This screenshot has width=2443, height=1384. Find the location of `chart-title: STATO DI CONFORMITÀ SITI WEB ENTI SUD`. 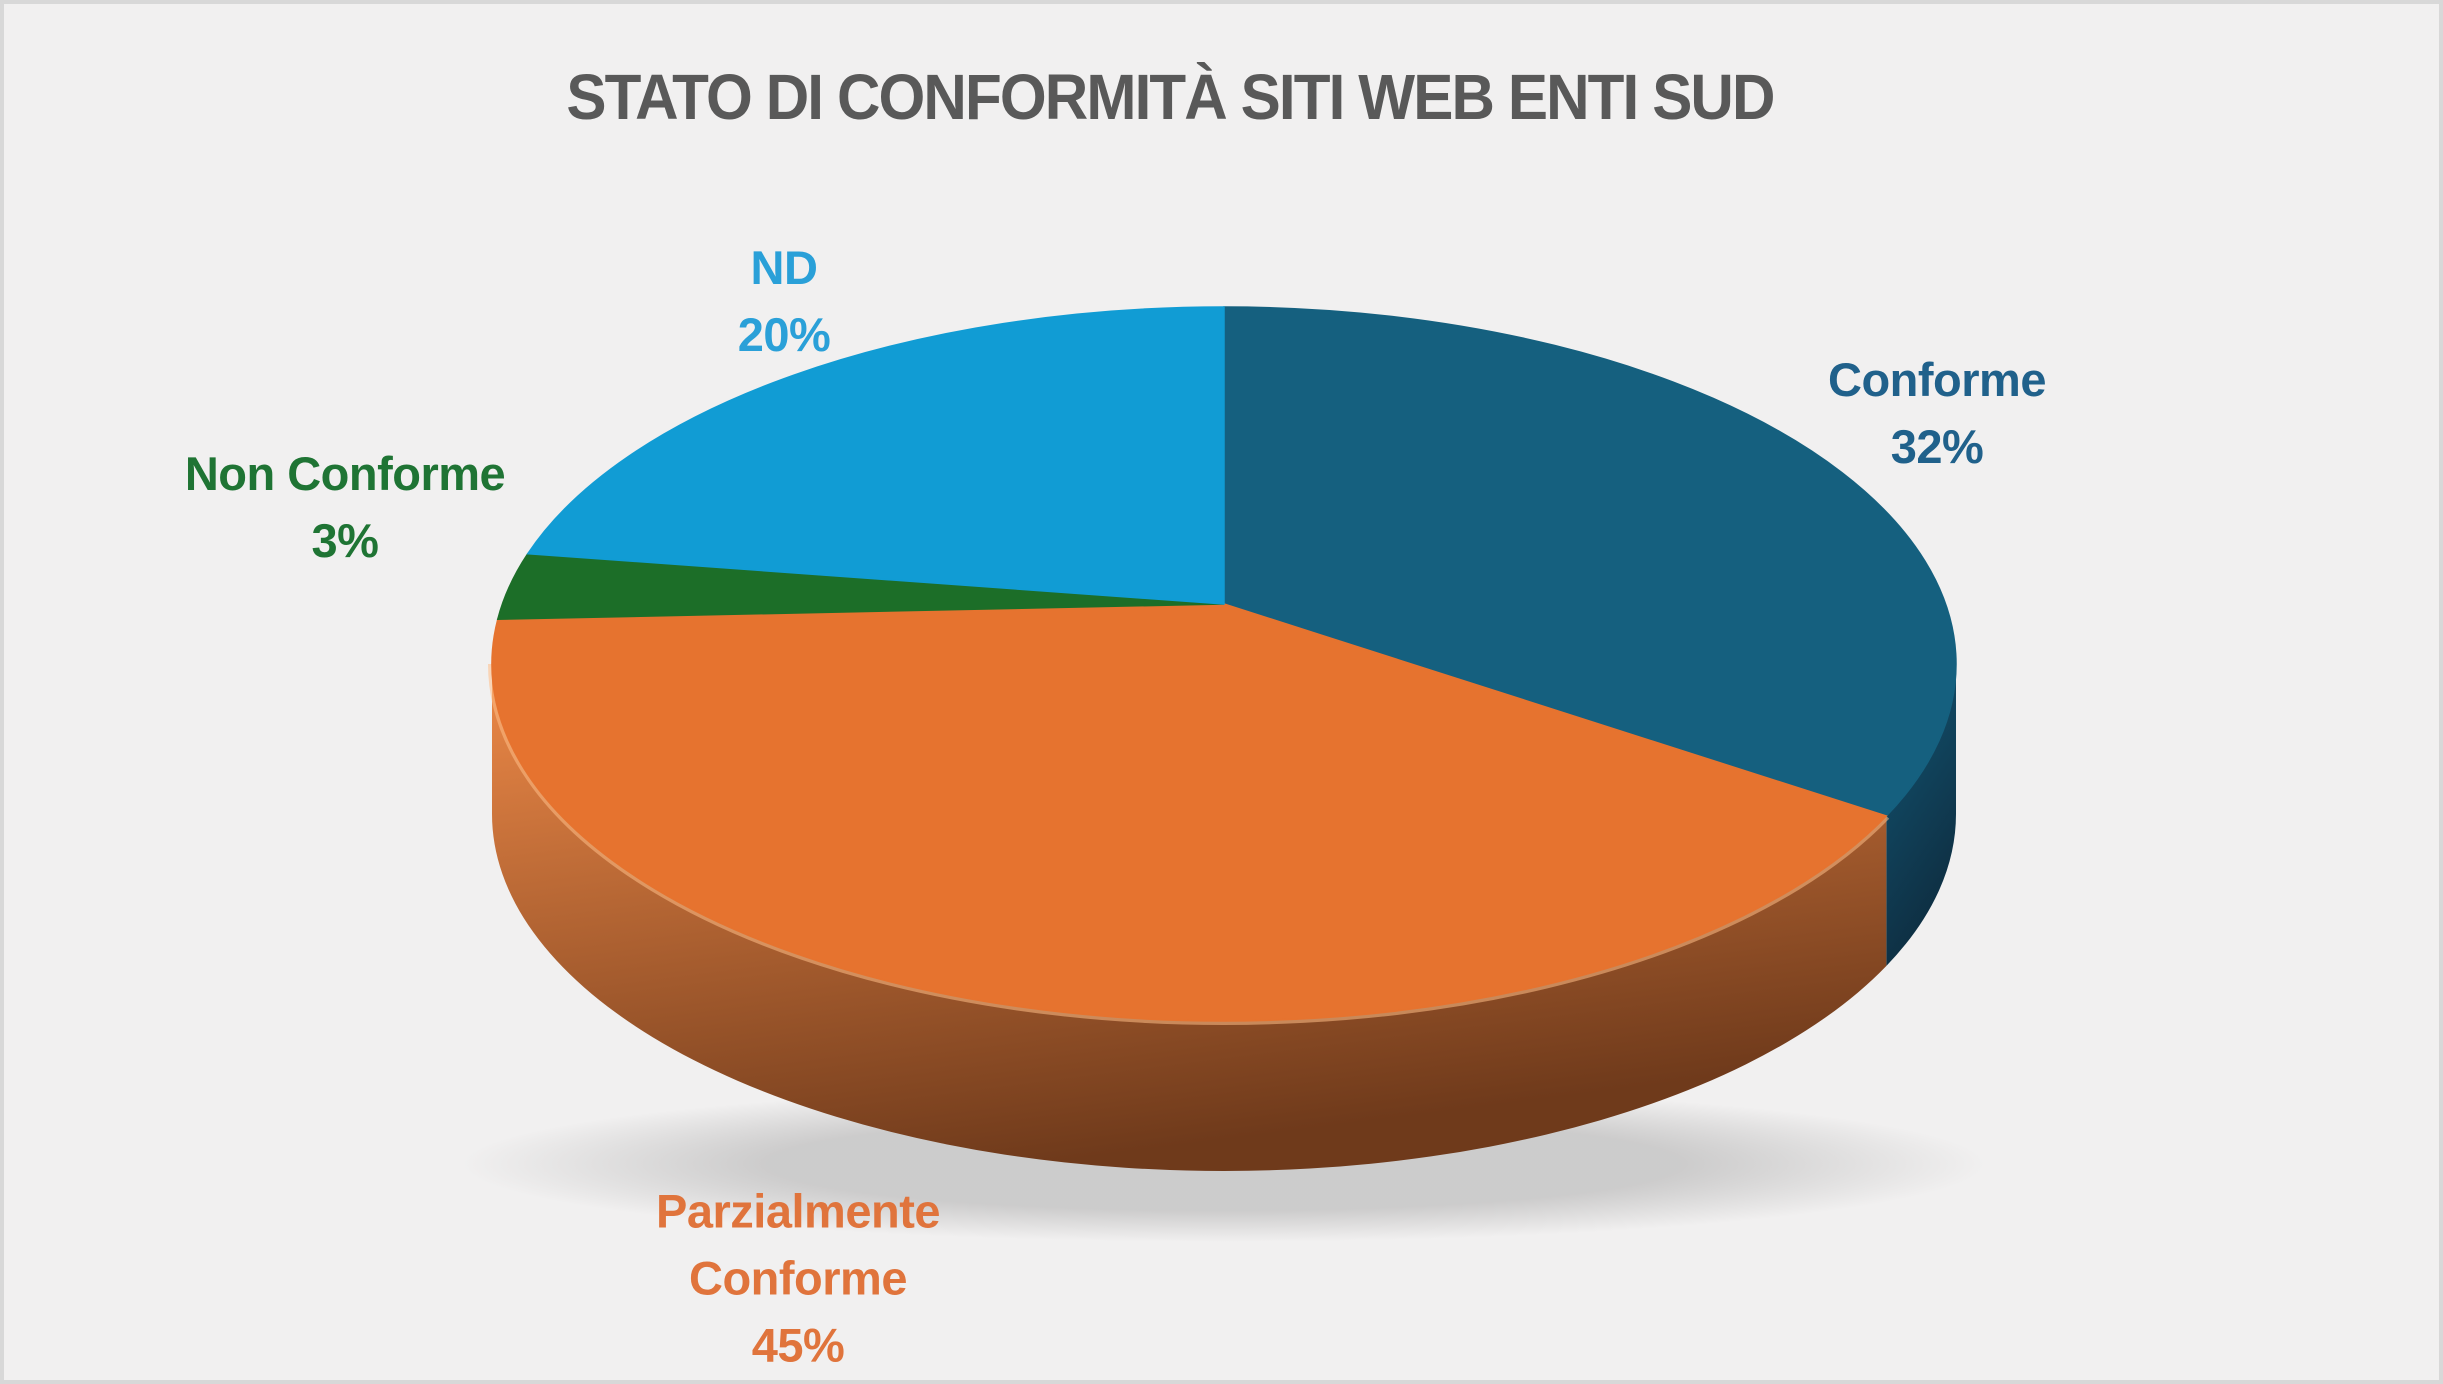

chart-title: STATO DI CONFORMITÀ SITI WEB ENTI SUD is located at coordinates (1170, 97).